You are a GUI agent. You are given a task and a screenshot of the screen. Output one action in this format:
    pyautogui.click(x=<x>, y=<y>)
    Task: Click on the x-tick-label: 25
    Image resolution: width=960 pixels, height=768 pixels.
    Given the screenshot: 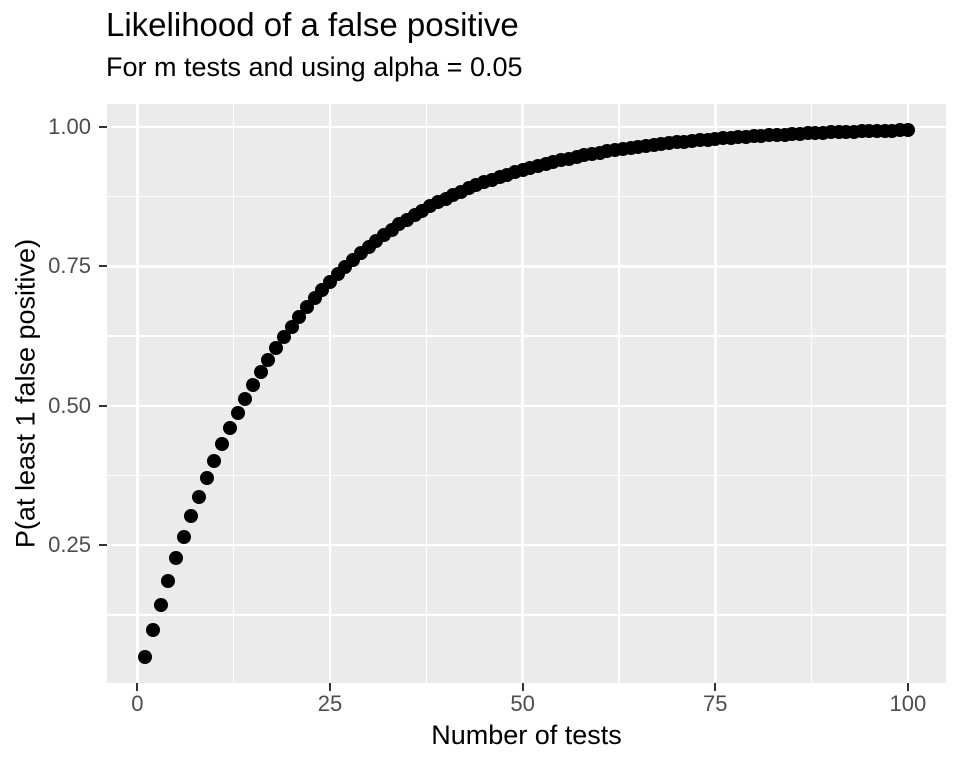 What is the action you would take?
    pyautogui.click(x=330, y=703)
    